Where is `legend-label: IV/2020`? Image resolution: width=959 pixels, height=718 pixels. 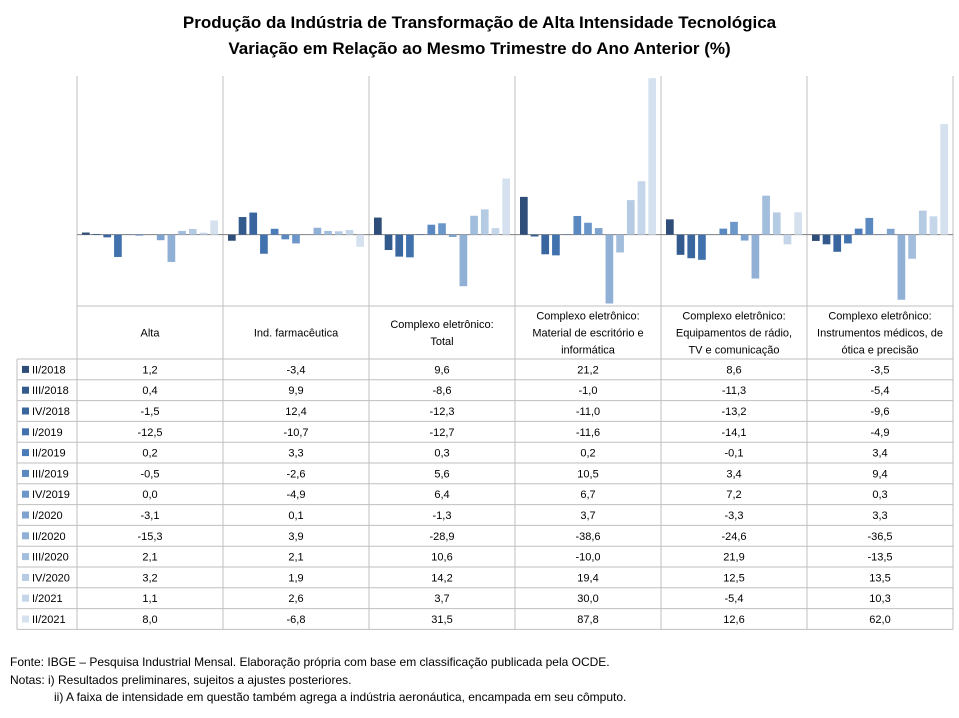
legend-label: IV/2020 is located at coordinates (51, 578).